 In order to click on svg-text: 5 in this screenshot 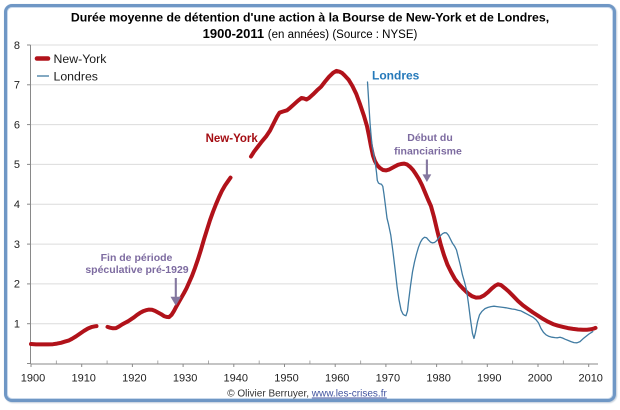, I will do `click(17, 165)`.